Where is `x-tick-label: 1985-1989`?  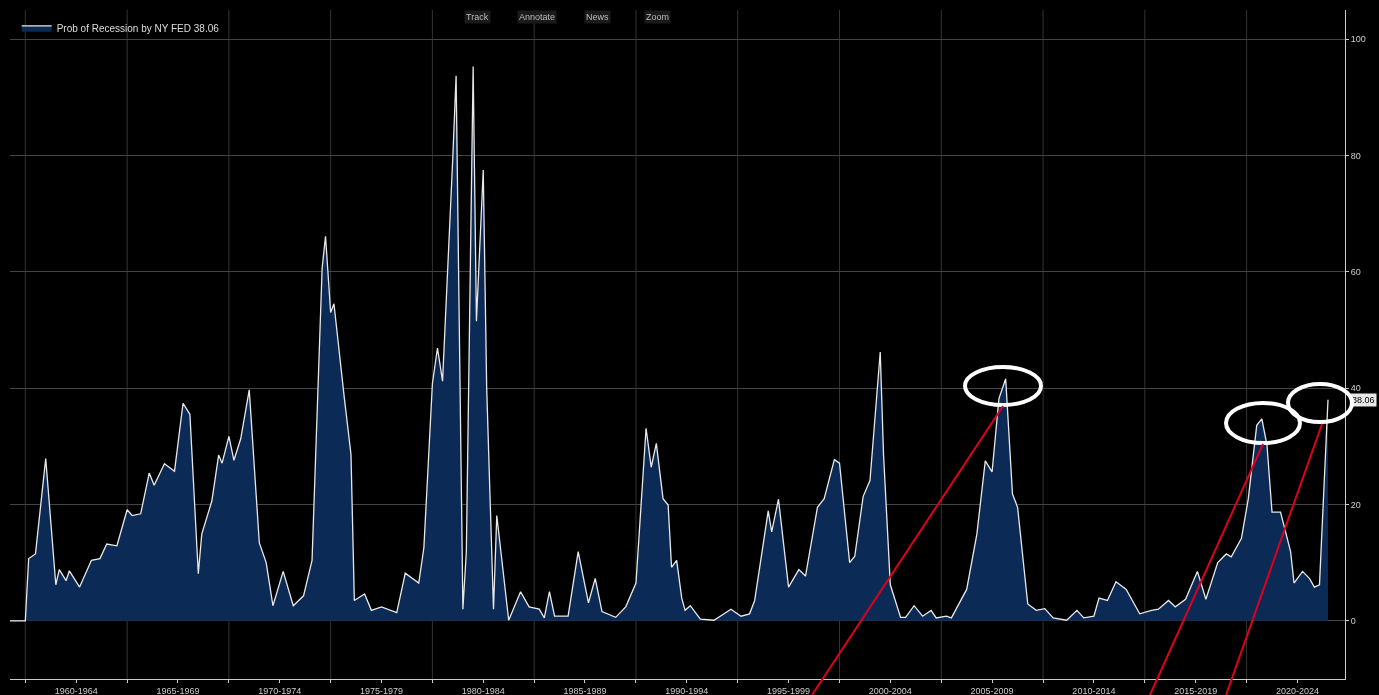
x-tick-label: 1985-1989 is located at coordinates (585, 690).